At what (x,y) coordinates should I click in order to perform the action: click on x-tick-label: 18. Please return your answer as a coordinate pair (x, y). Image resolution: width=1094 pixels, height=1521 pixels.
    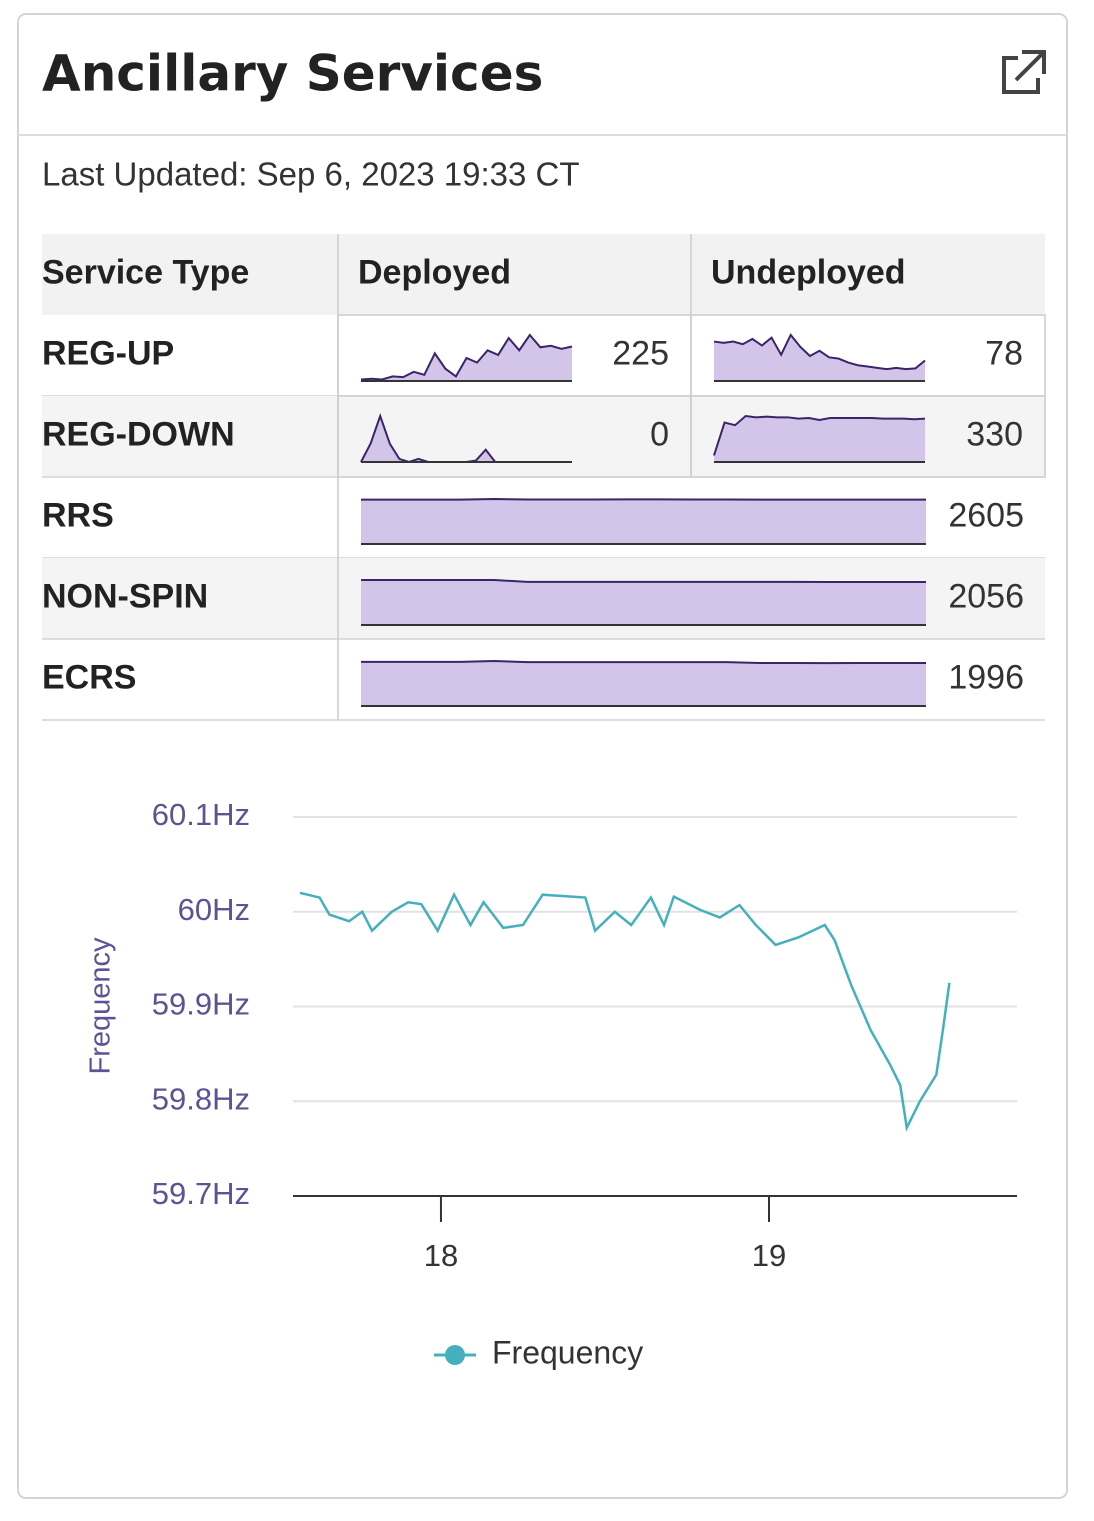
    Looking at the image, I should click on (441, 1255).